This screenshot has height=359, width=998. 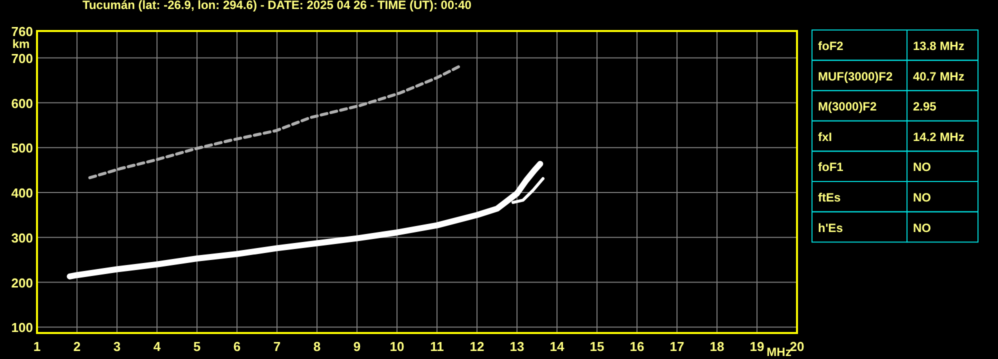 I want to click on y-tick-label: 700, so click(x=22, y=58).